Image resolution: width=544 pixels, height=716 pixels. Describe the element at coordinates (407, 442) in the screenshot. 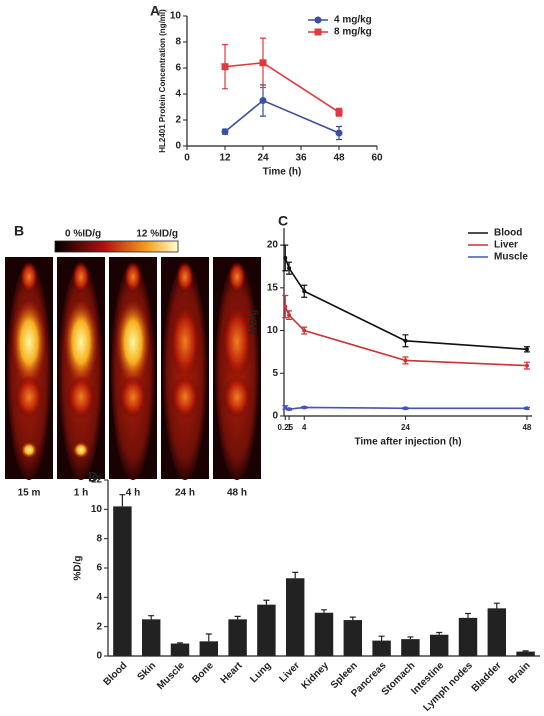

I see `x-axis-label: Time after injection (h)` at that location.